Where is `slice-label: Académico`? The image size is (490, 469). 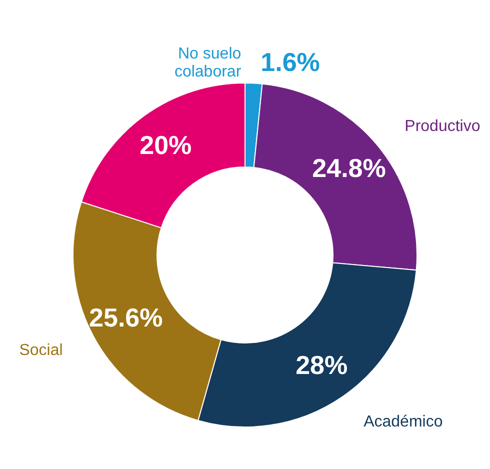 slice-label: Académico is located at coordinates (403, 421).